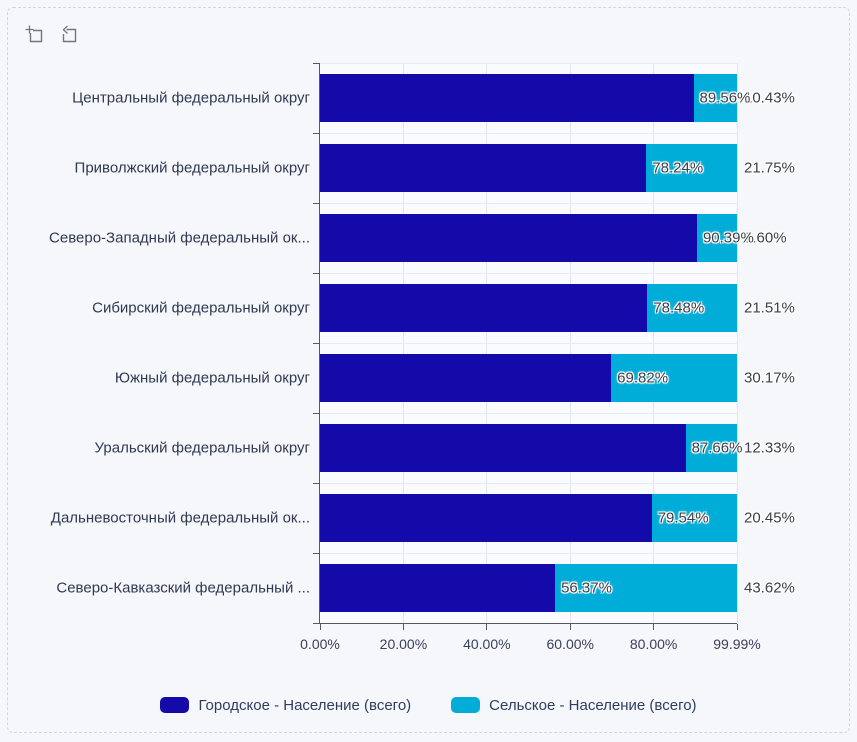 Image resolution: width=857 pixels, height=742 pixels. I want to click on data-label-rural: 21.75%, so click(769, 168).